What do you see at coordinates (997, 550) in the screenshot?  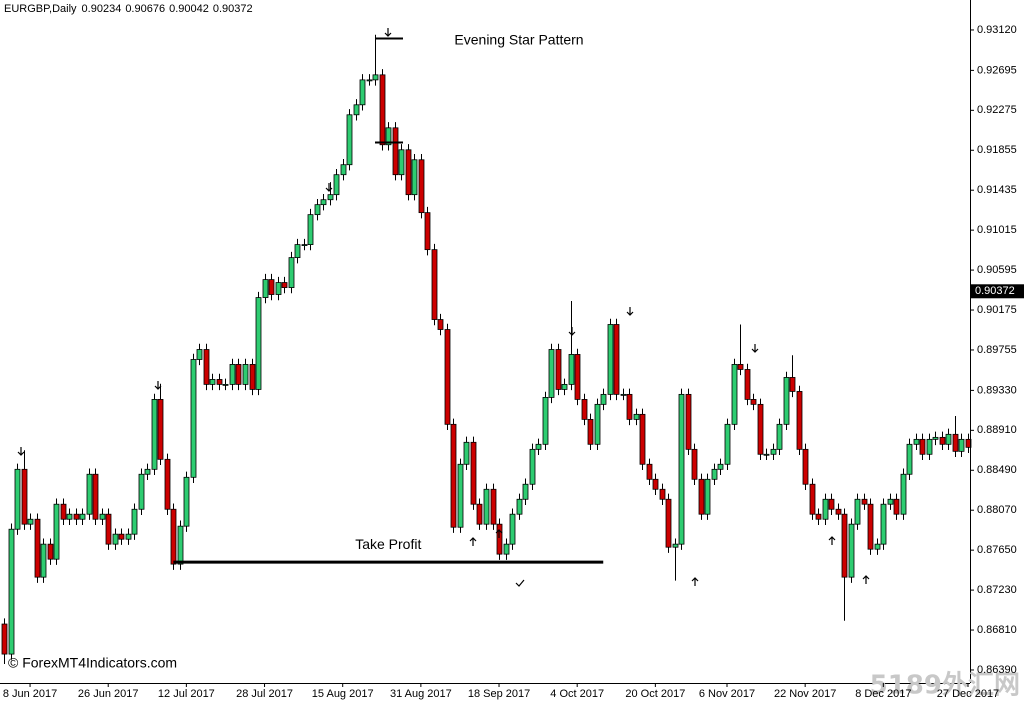 I see `y-tick-label: 0.87650` at bounding box center [997, 550].